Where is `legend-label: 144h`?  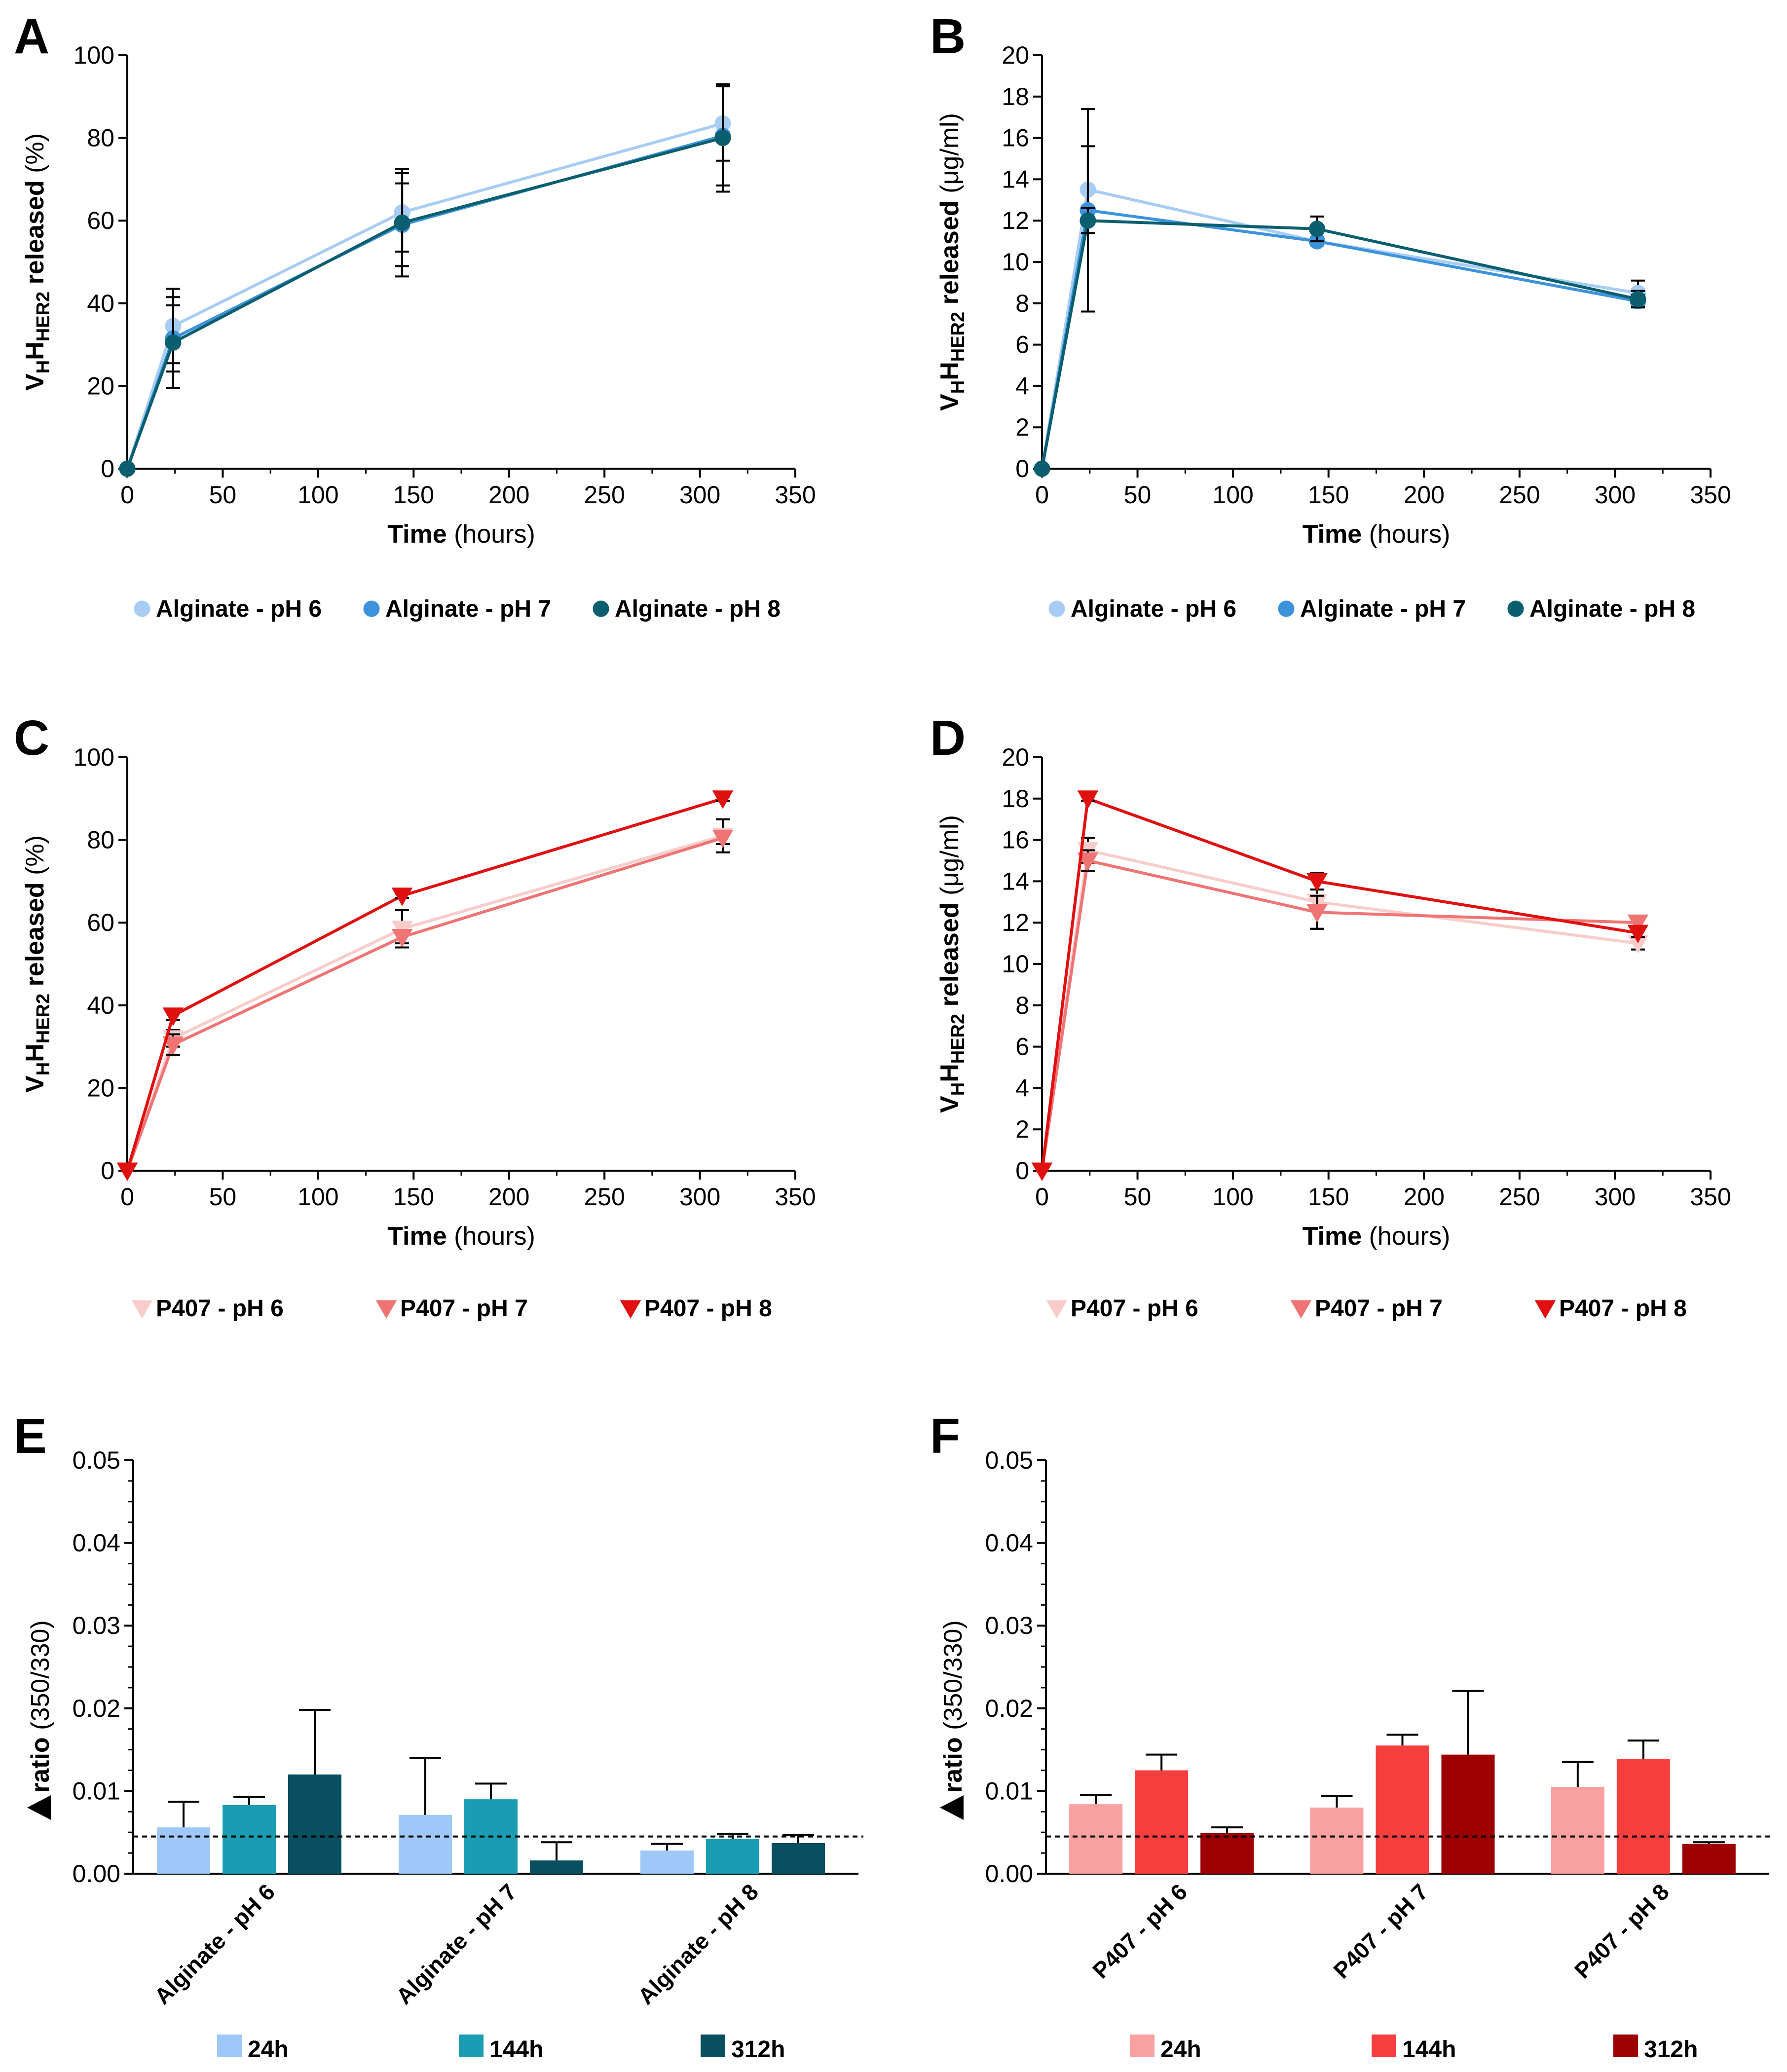 legend-label: 144h is located at coordinates (1429, 2050).